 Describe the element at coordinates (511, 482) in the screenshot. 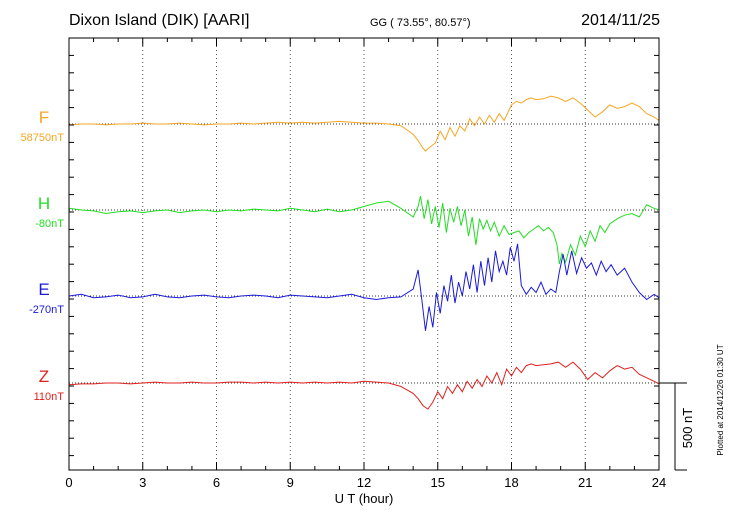

I see `x-tick-label: 18` at that location.